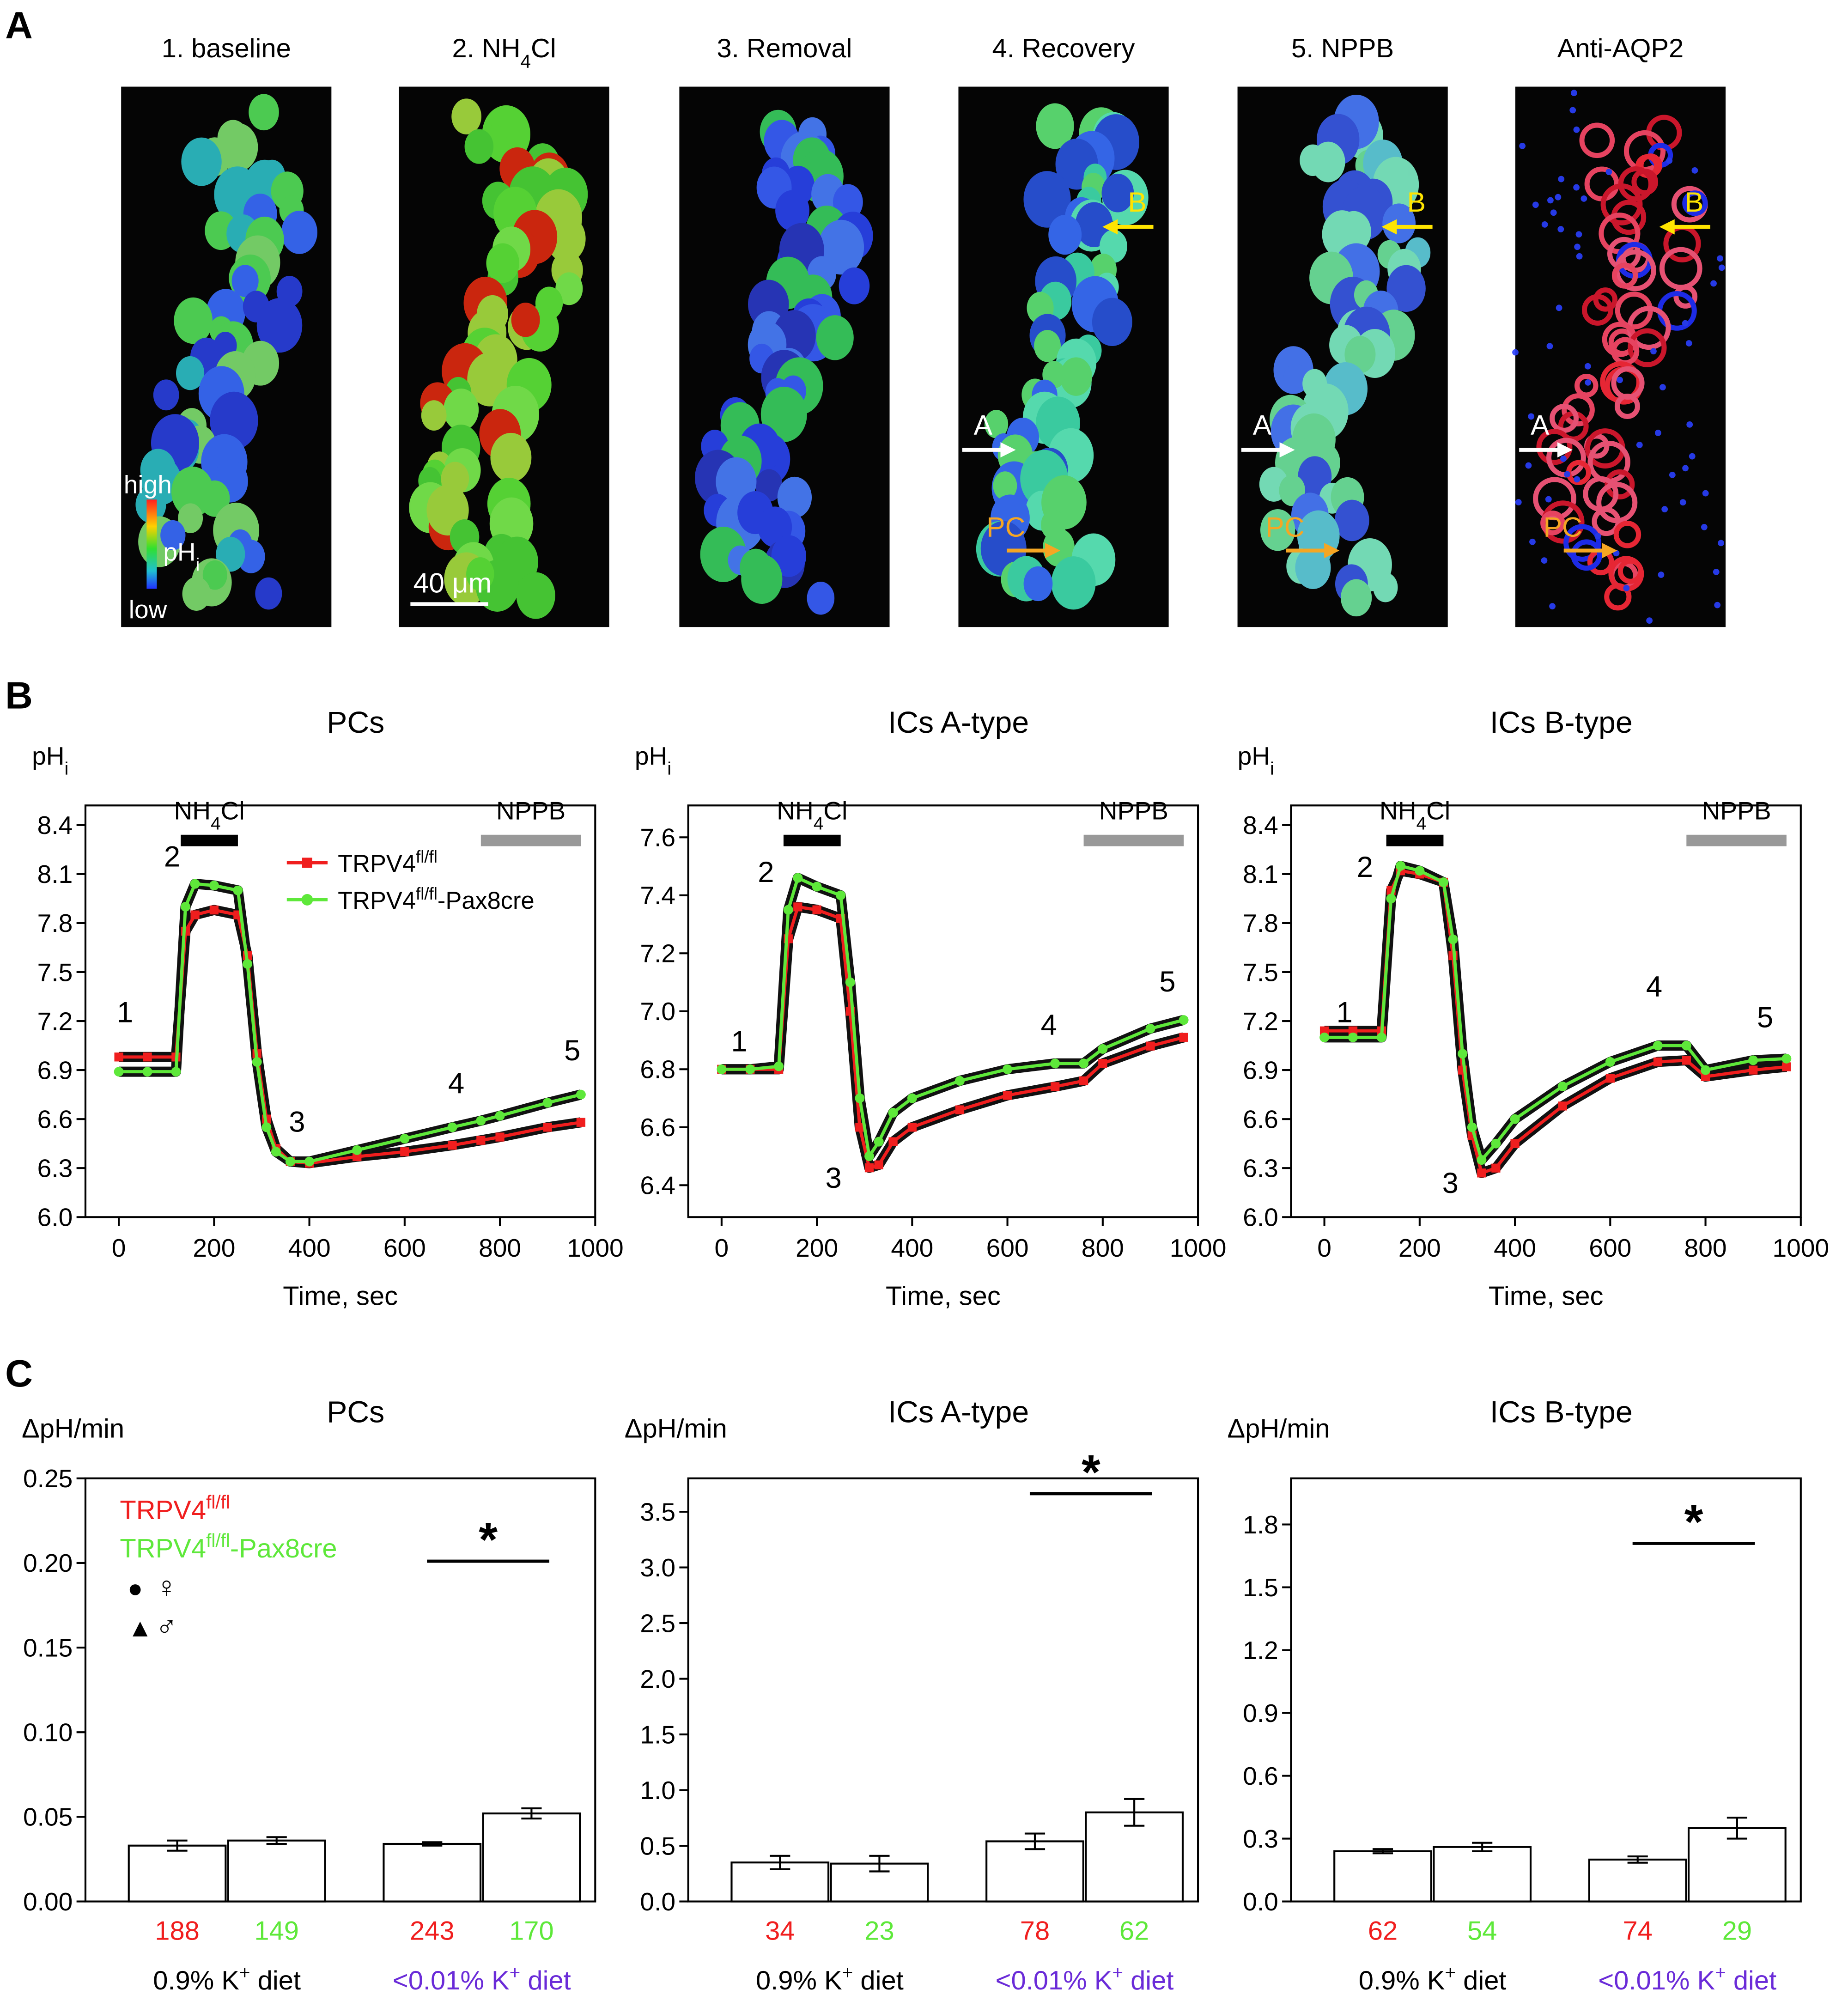 The image size is (1848, 2007). I want to click on y-tick-label: 6.0, so click(55, 1218).